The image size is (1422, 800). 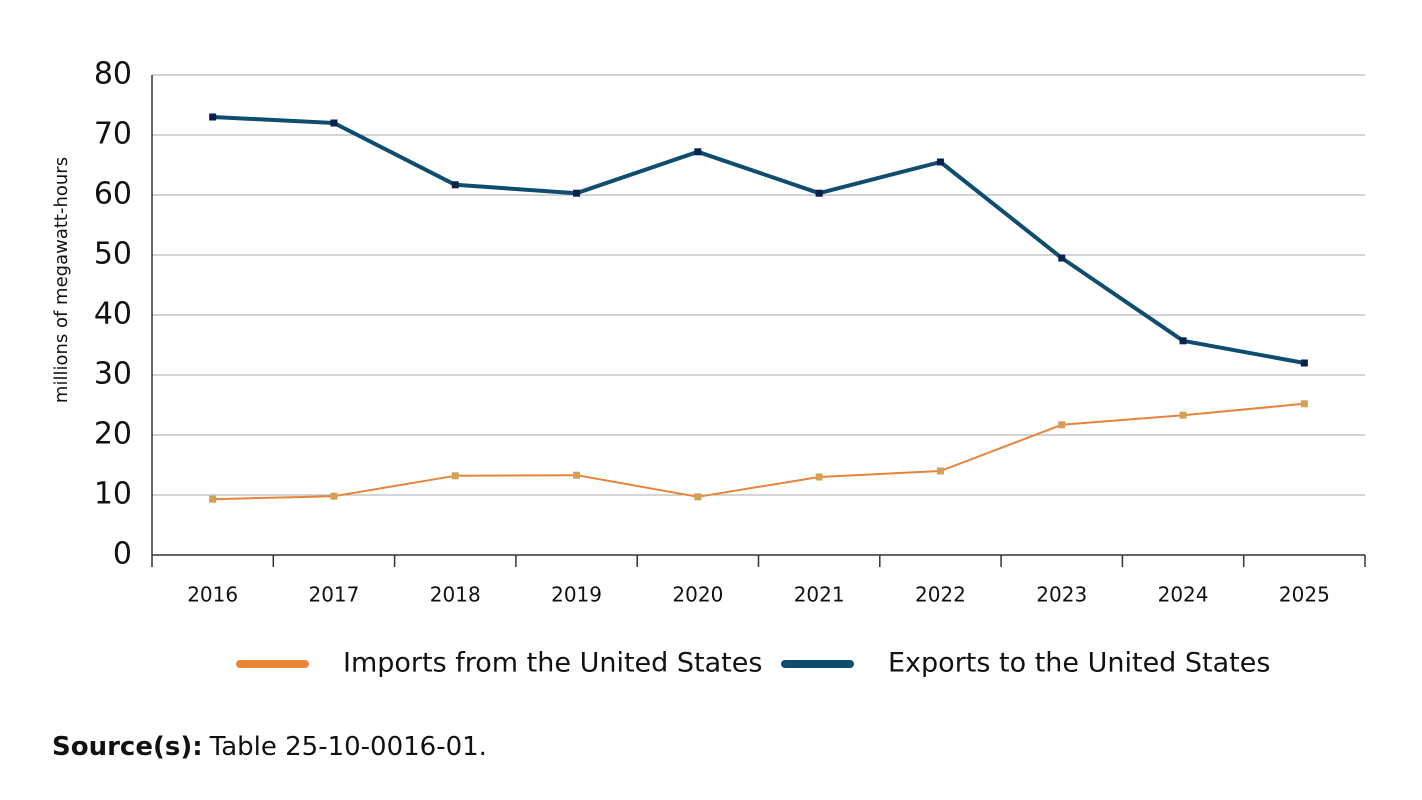 I want to click on x-tick-label: 2025, so click(x=1304, y=595).